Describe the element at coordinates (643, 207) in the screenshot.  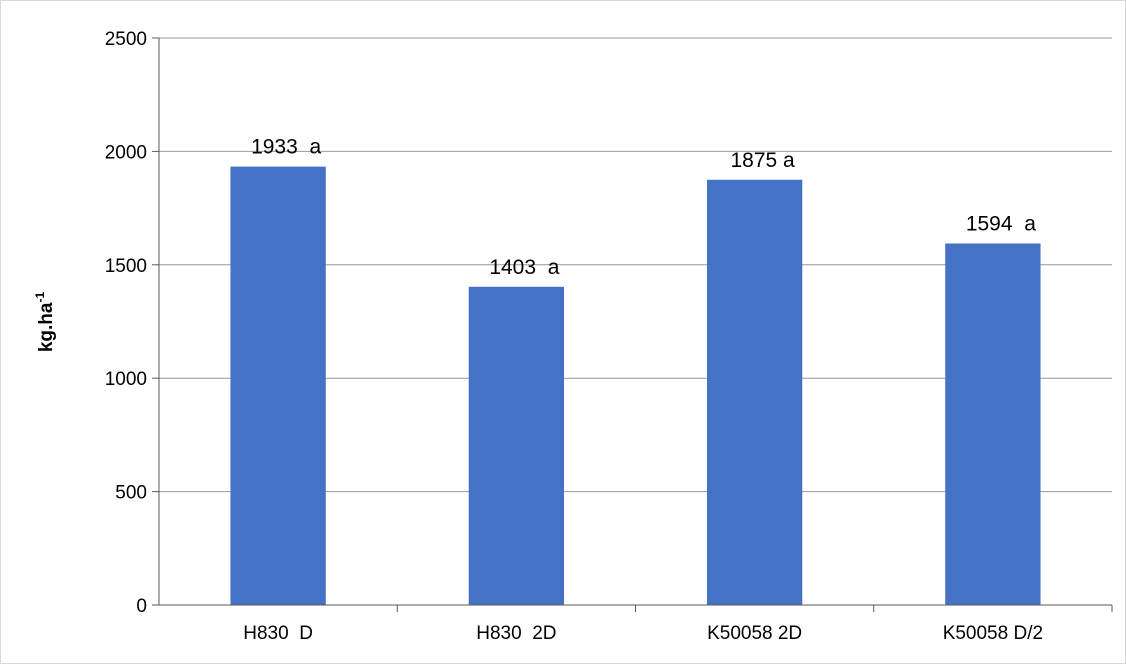
I see `data-labels: 1933 a 1403 a 1875 a 1594 a` at that location.